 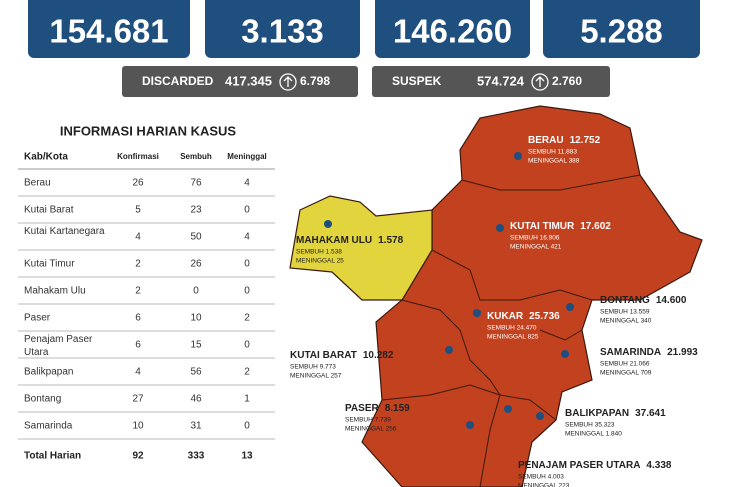 I want to click on table-cell: 26, so click(x=138, y=183).